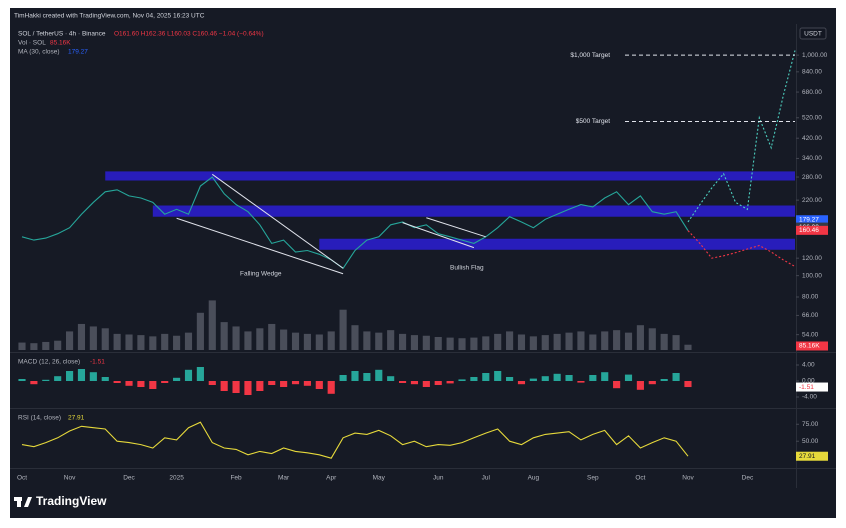 Image resolution: width=846 pixels, height=528 pixels. What do you see at coordinates (49, 362) in the screenshot?
I see `macd-legend: MACD (12, 26, close)` at bounding box center [49, 362].